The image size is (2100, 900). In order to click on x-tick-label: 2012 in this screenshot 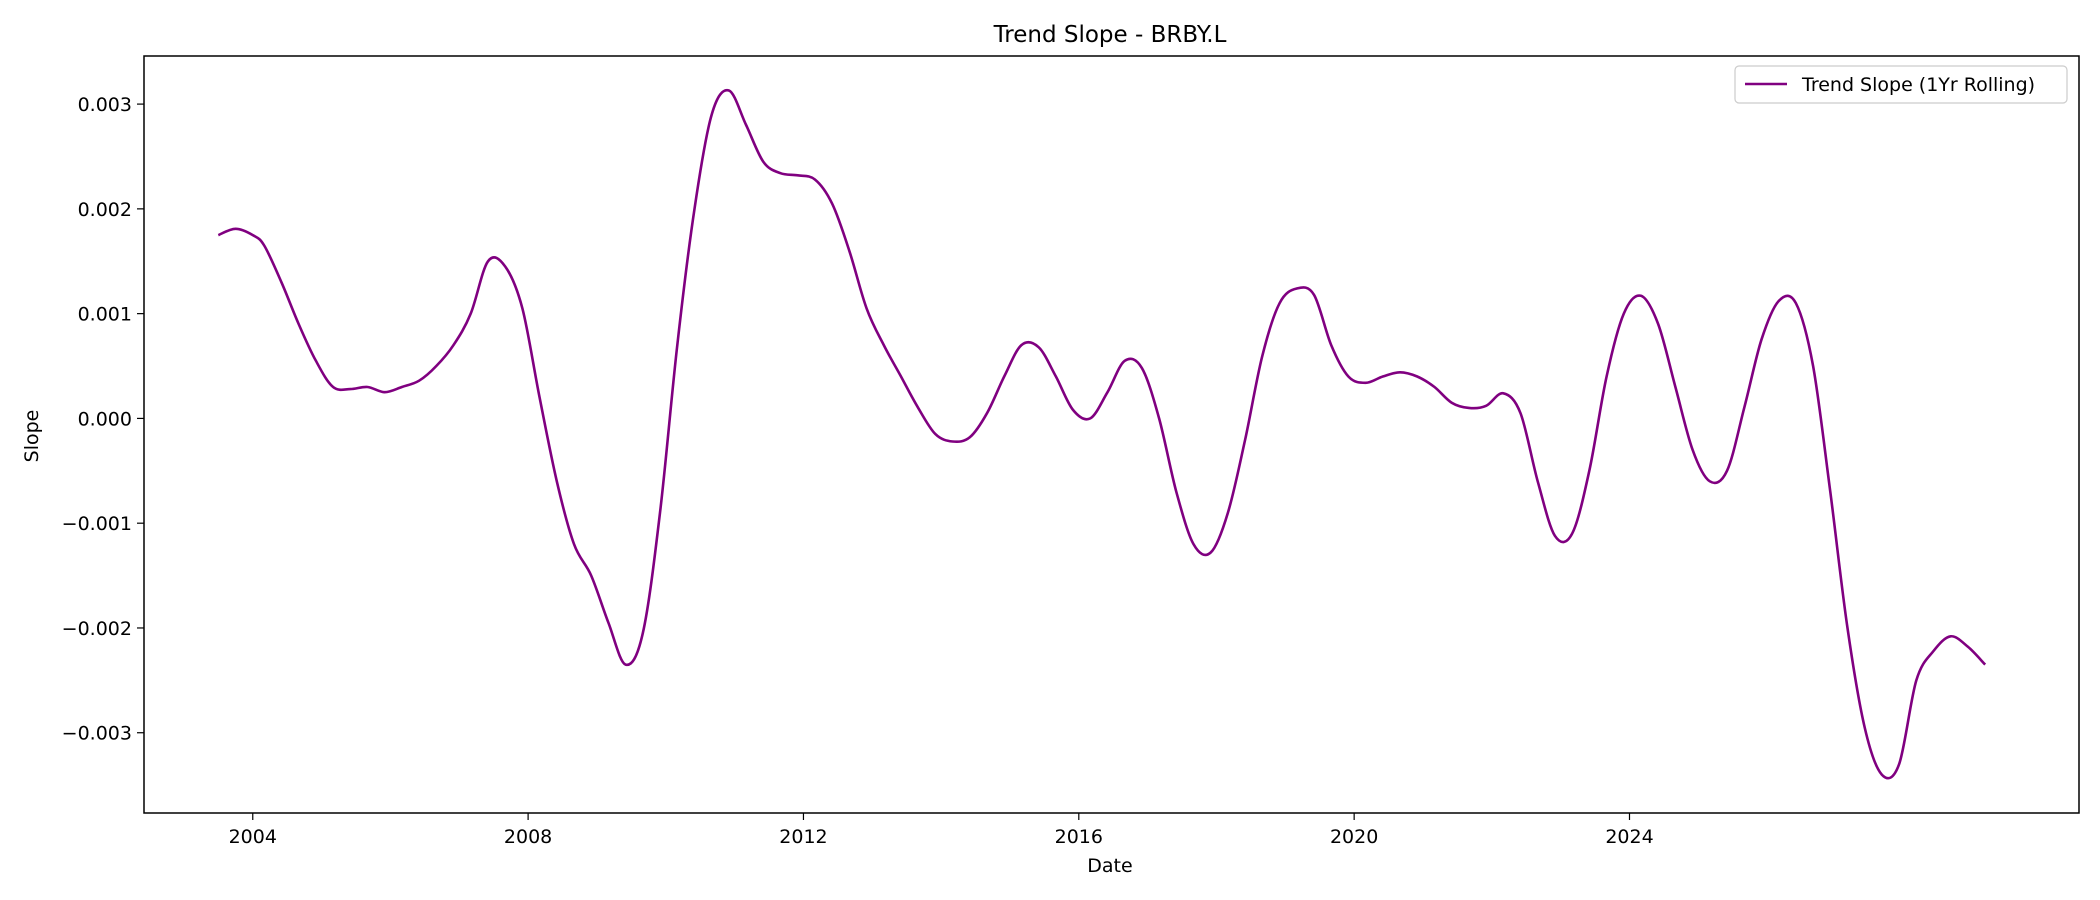, I will do `click(803, 837)`.